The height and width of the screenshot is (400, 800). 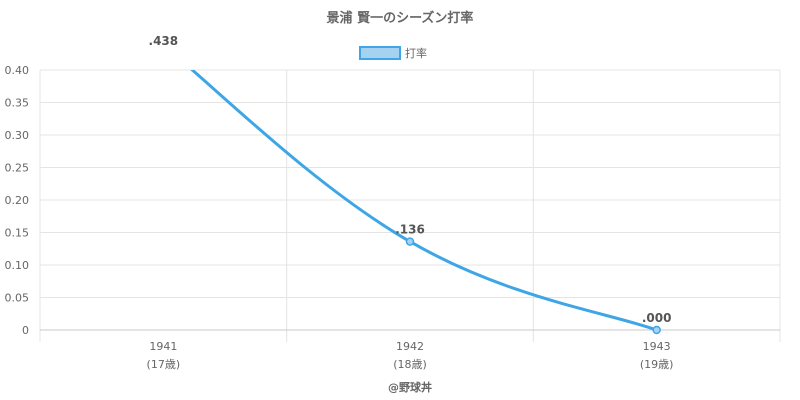 What do you see at coordinates (657, 364) in the screenshot?
I see `x-tick-age-label: (19歳)` at bounding box center [657, 364].